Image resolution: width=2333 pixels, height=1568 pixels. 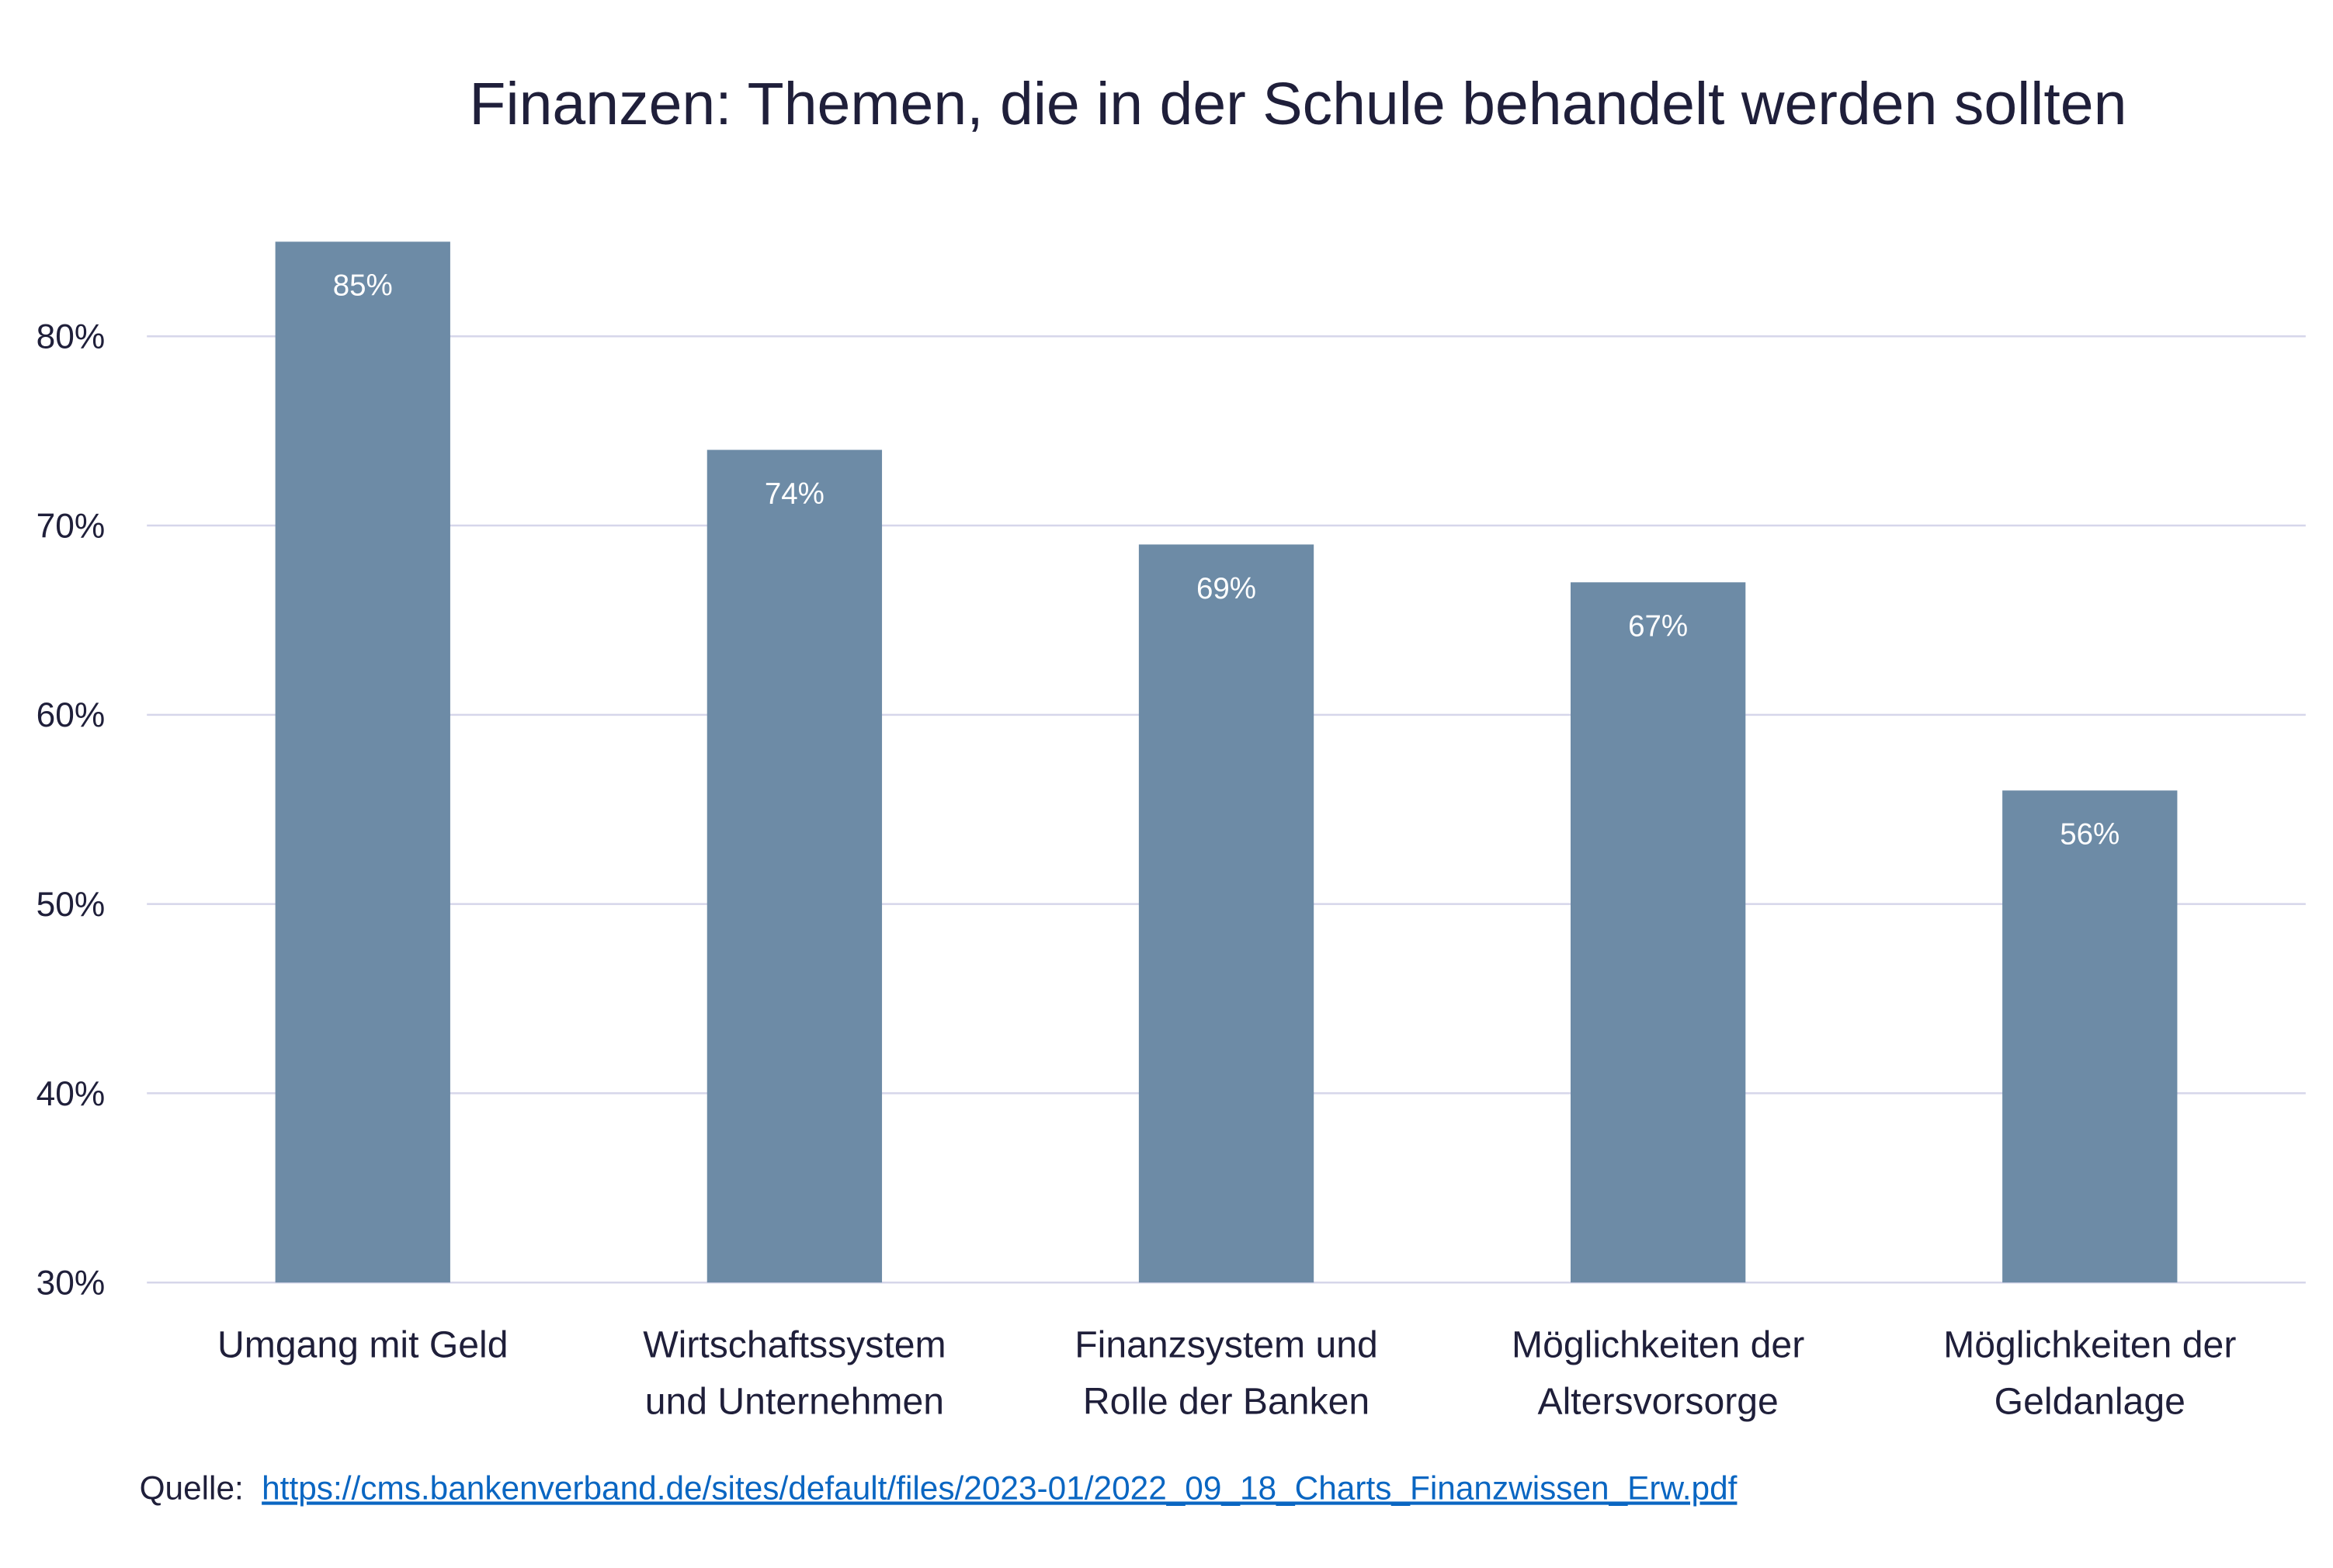 I want to click on x-tick-label: Wirtschaftssystem, so click(x=795, y=1344).